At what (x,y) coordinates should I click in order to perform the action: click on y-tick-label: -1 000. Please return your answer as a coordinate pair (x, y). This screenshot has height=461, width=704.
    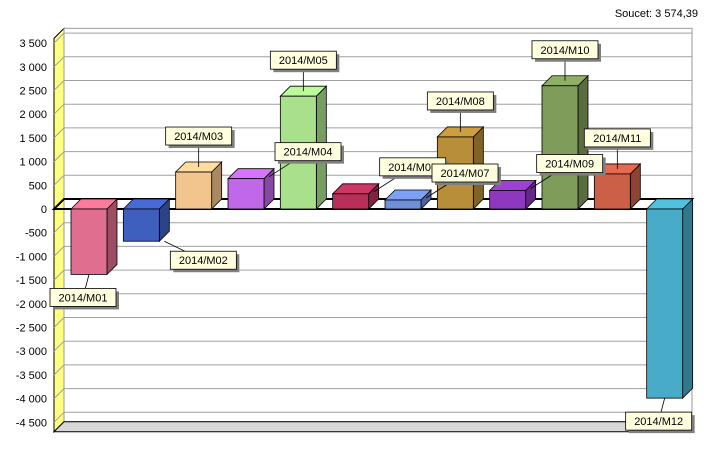
    Looking at the image, I should click on (31, 257).